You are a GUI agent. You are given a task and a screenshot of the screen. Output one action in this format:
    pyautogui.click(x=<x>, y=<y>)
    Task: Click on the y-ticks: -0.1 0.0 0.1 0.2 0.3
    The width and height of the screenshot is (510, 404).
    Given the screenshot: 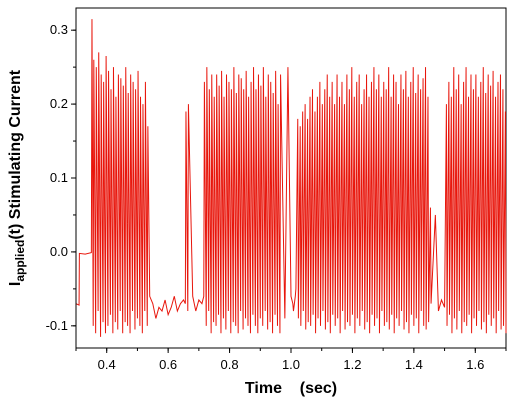 What is the action you would take?
    pyautogui.click(x=61, y=177)
    